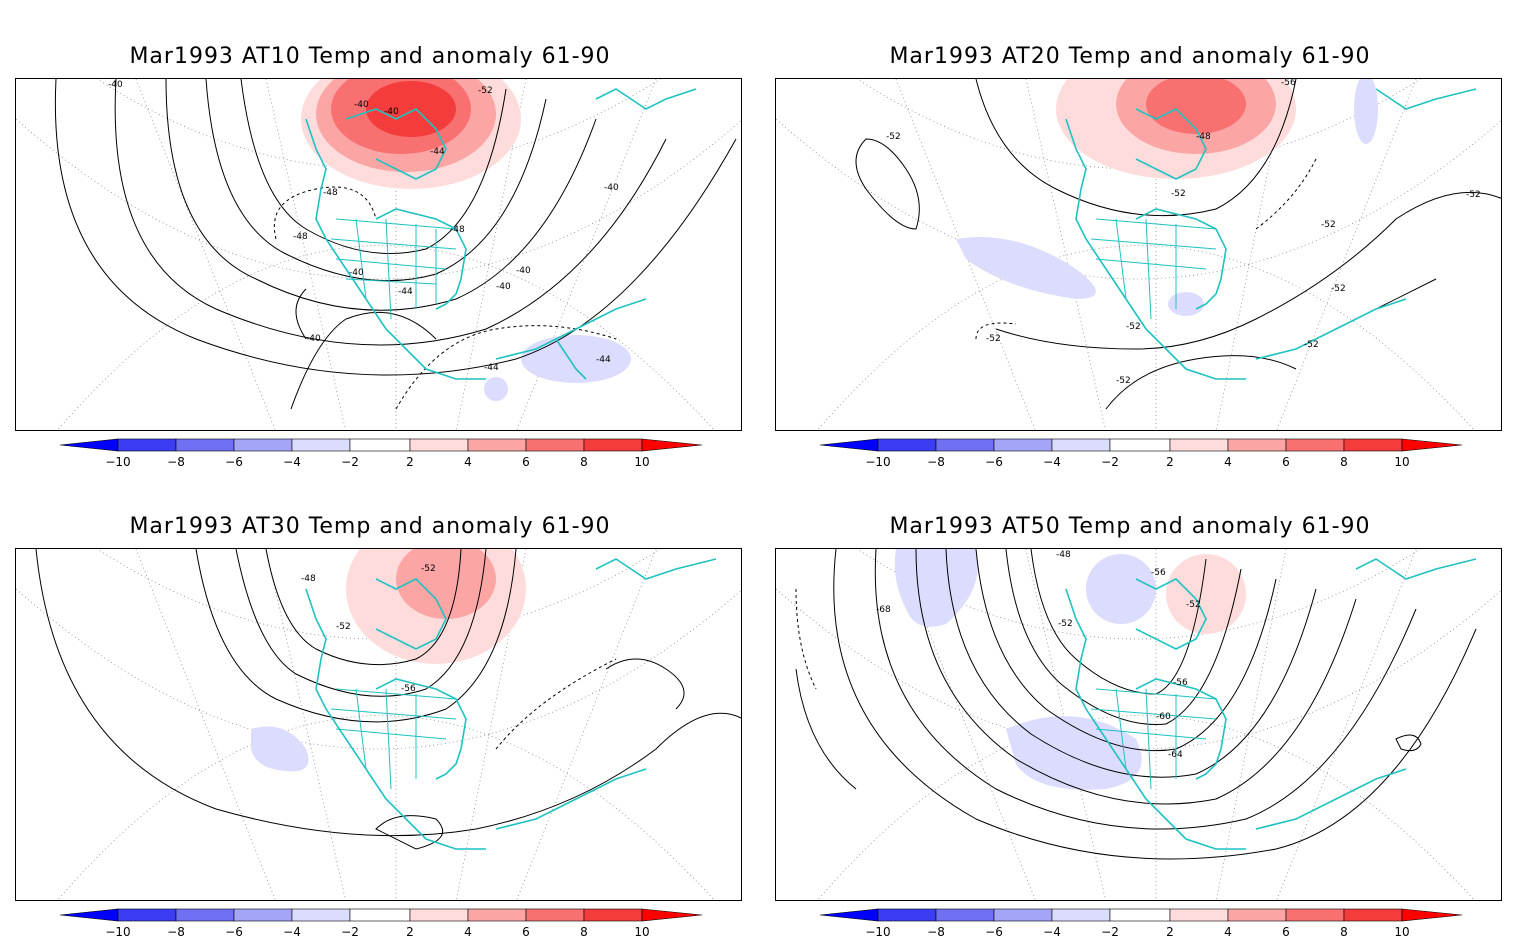 The image size is (1520, 940). What do you see at coordinates (370, 56) in the screenshot?
I see `panel-title: Mar1993 AT10 Temp and anomaly 61-90` at bounding box center [370, 56].